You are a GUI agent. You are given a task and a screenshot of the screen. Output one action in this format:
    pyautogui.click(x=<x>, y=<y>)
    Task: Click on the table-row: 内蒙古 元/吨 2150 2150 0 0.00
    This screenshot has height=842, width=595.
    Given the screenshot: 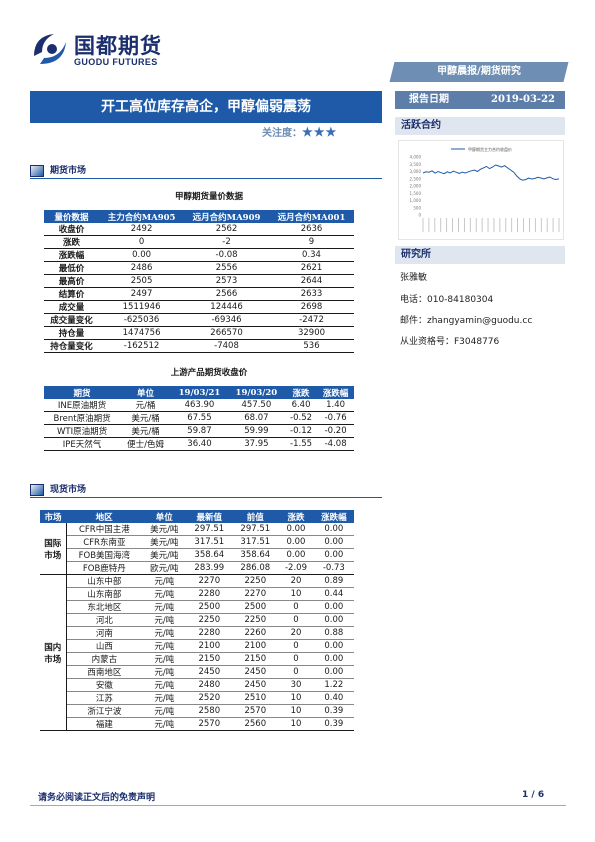 What is the action you would take?
    pyautogui.click(x=197, y=659)
    